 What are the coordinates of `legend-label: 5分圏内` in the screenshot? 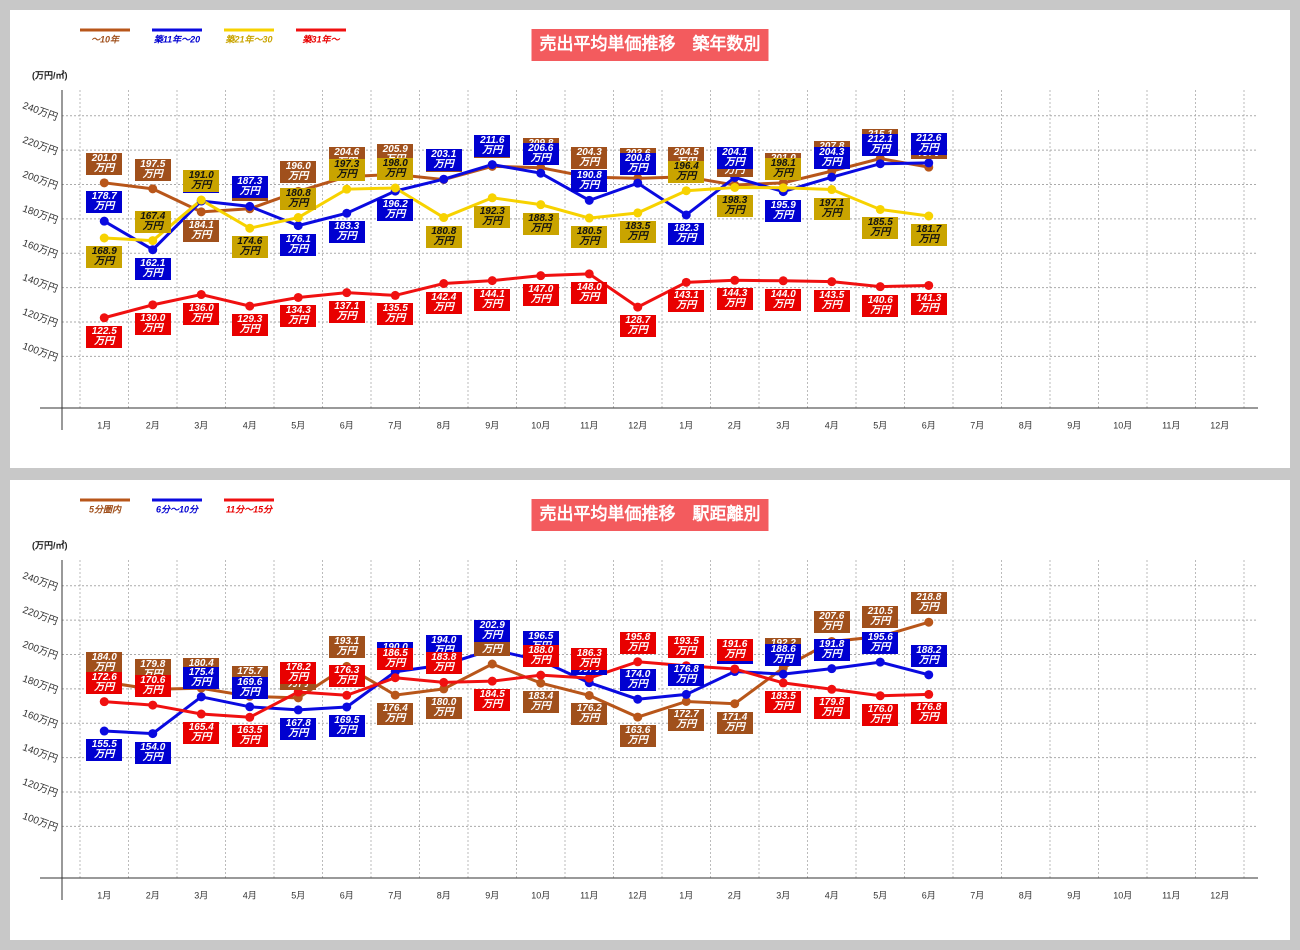 It's located at (105, 509).